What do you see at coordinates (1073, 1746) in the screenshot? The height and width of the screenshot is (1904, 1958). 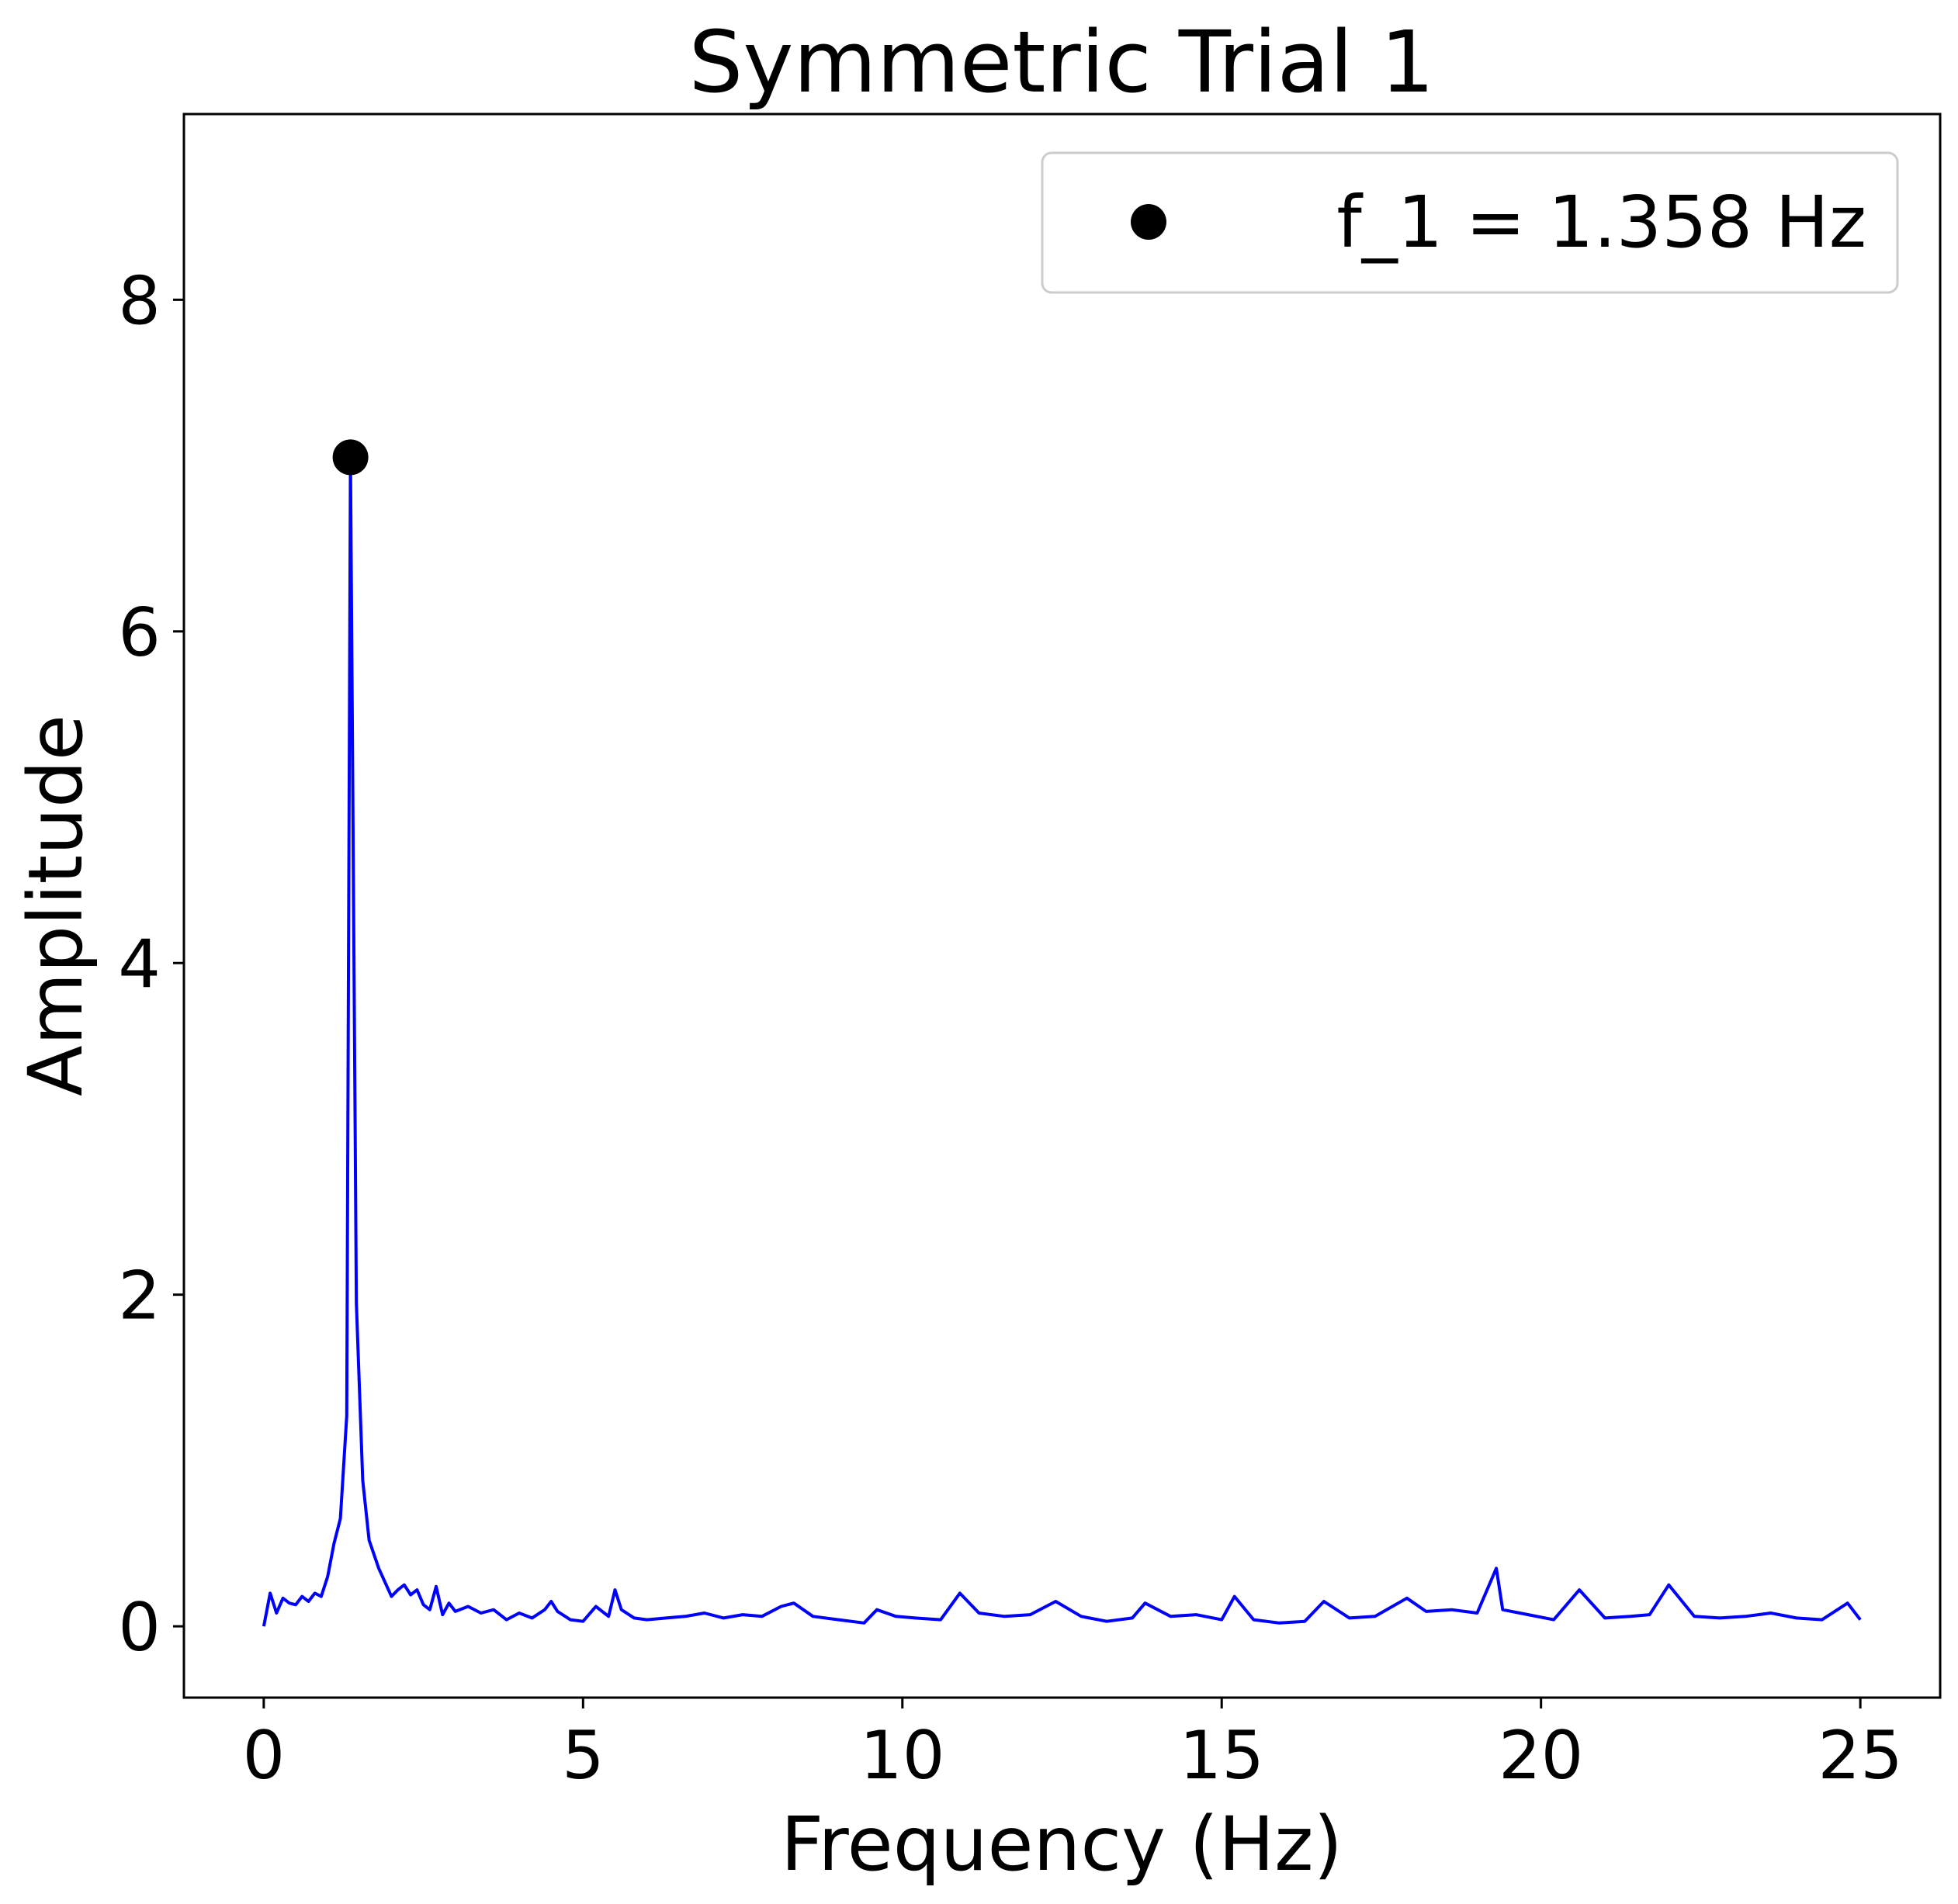 I see `x-axis-ticks: 0 5 10 15 20 25` at bounding box center [1073, 1746].